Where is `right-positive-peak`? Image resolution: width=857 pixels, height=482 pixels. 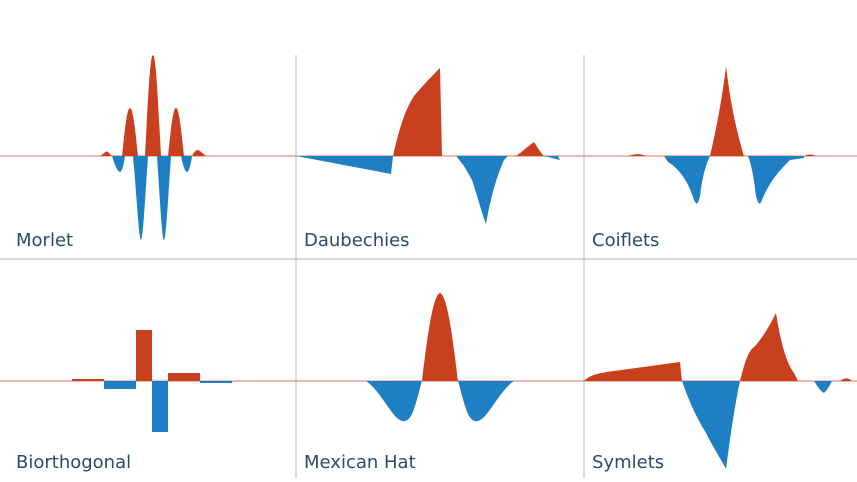
right-positive-peak is located at coordinates (769, 347).